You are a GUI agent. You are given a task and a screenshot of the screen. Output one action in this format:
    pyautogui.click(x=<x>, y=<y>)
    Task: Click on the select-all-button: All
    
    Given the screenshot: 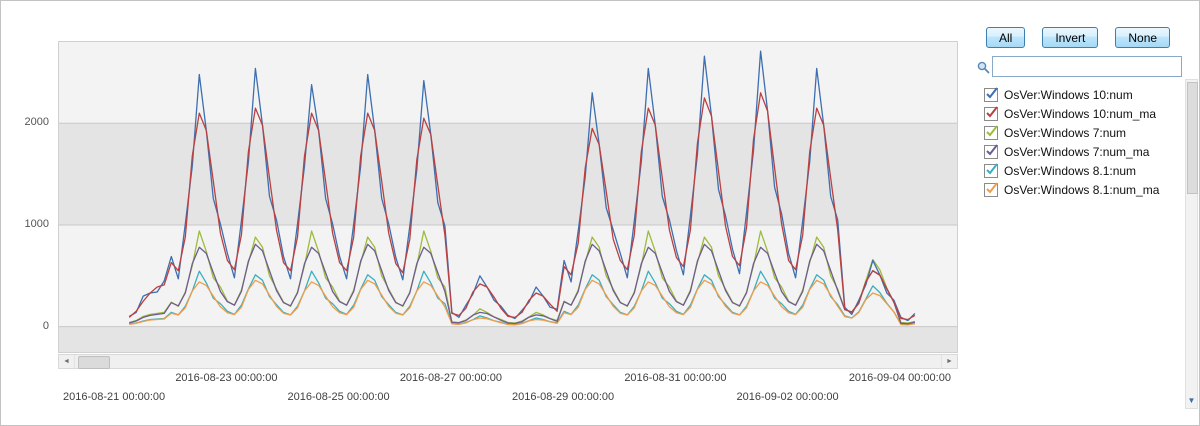 What is the action you would take?
    pyautogui.click(x=1006, y=37)
    